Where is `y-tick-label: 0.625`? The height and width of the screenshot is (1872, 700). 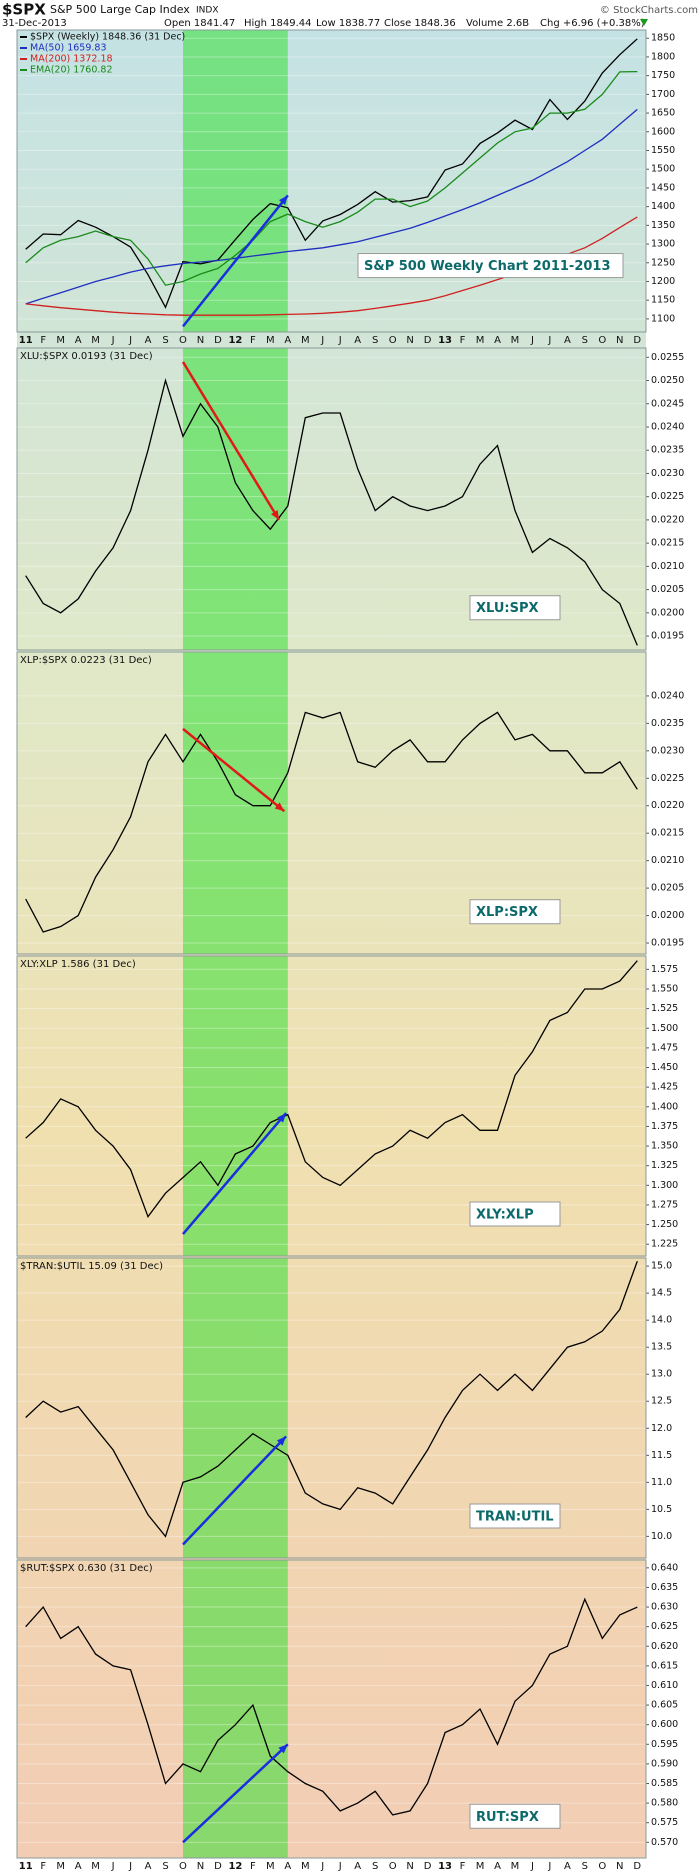
y-tick-label: 0.625 is located at coordinates (664, 1626).